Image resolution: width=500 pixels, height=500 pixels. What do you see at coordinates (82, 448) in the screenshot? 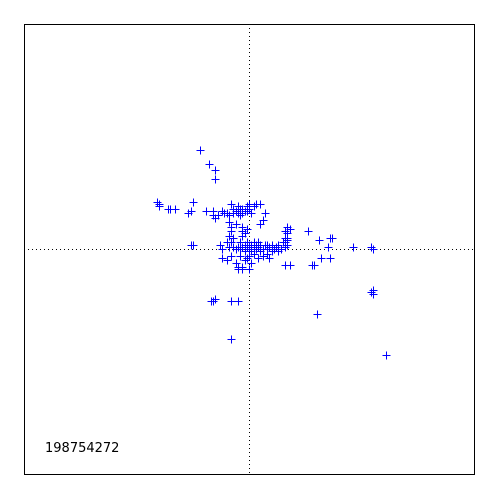
I see `annotation-label: 198754272` at bounding box center [82, 448].